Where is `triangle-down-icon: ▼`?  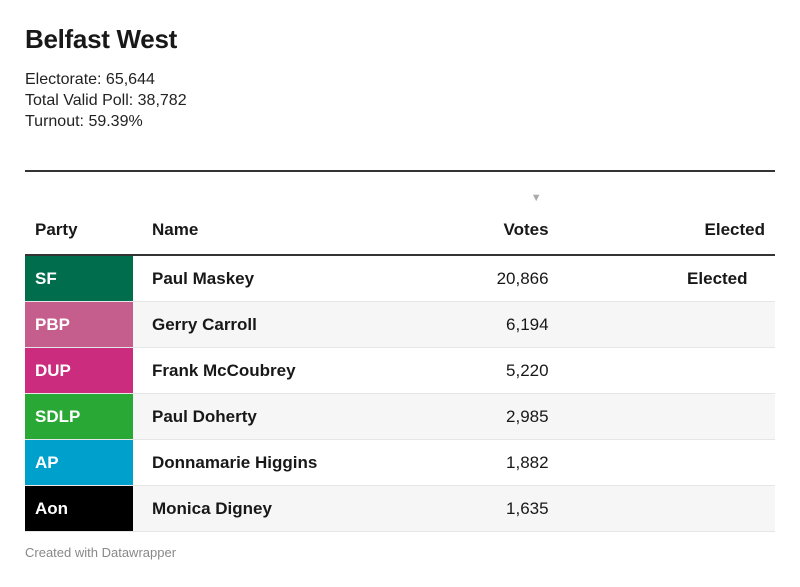
triangle-down-icon: ▼ is located at coordinates (536, 198).